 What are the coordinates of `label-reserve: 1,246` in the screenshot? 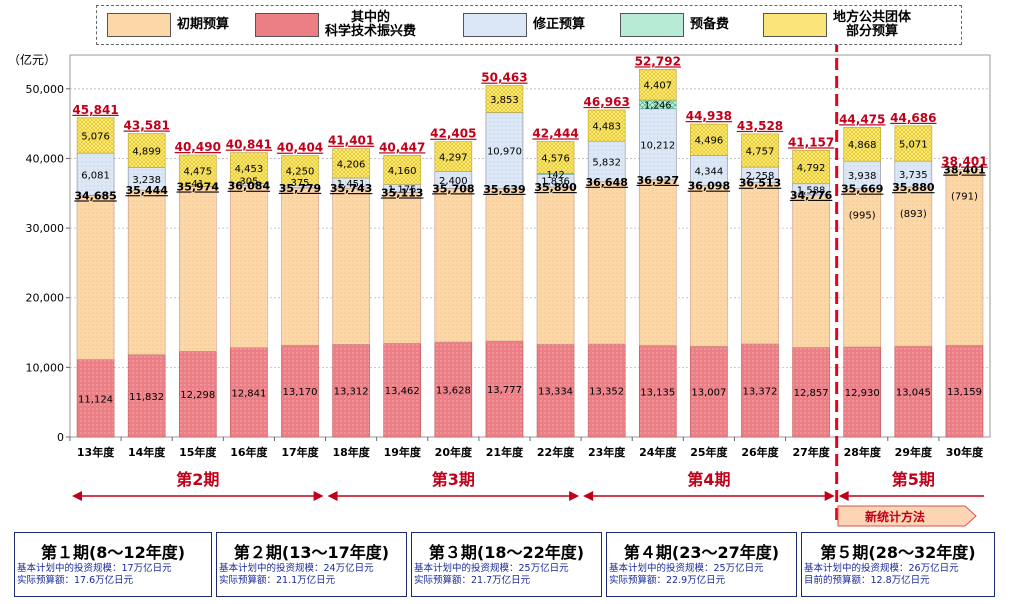 It's located at (657, 105).